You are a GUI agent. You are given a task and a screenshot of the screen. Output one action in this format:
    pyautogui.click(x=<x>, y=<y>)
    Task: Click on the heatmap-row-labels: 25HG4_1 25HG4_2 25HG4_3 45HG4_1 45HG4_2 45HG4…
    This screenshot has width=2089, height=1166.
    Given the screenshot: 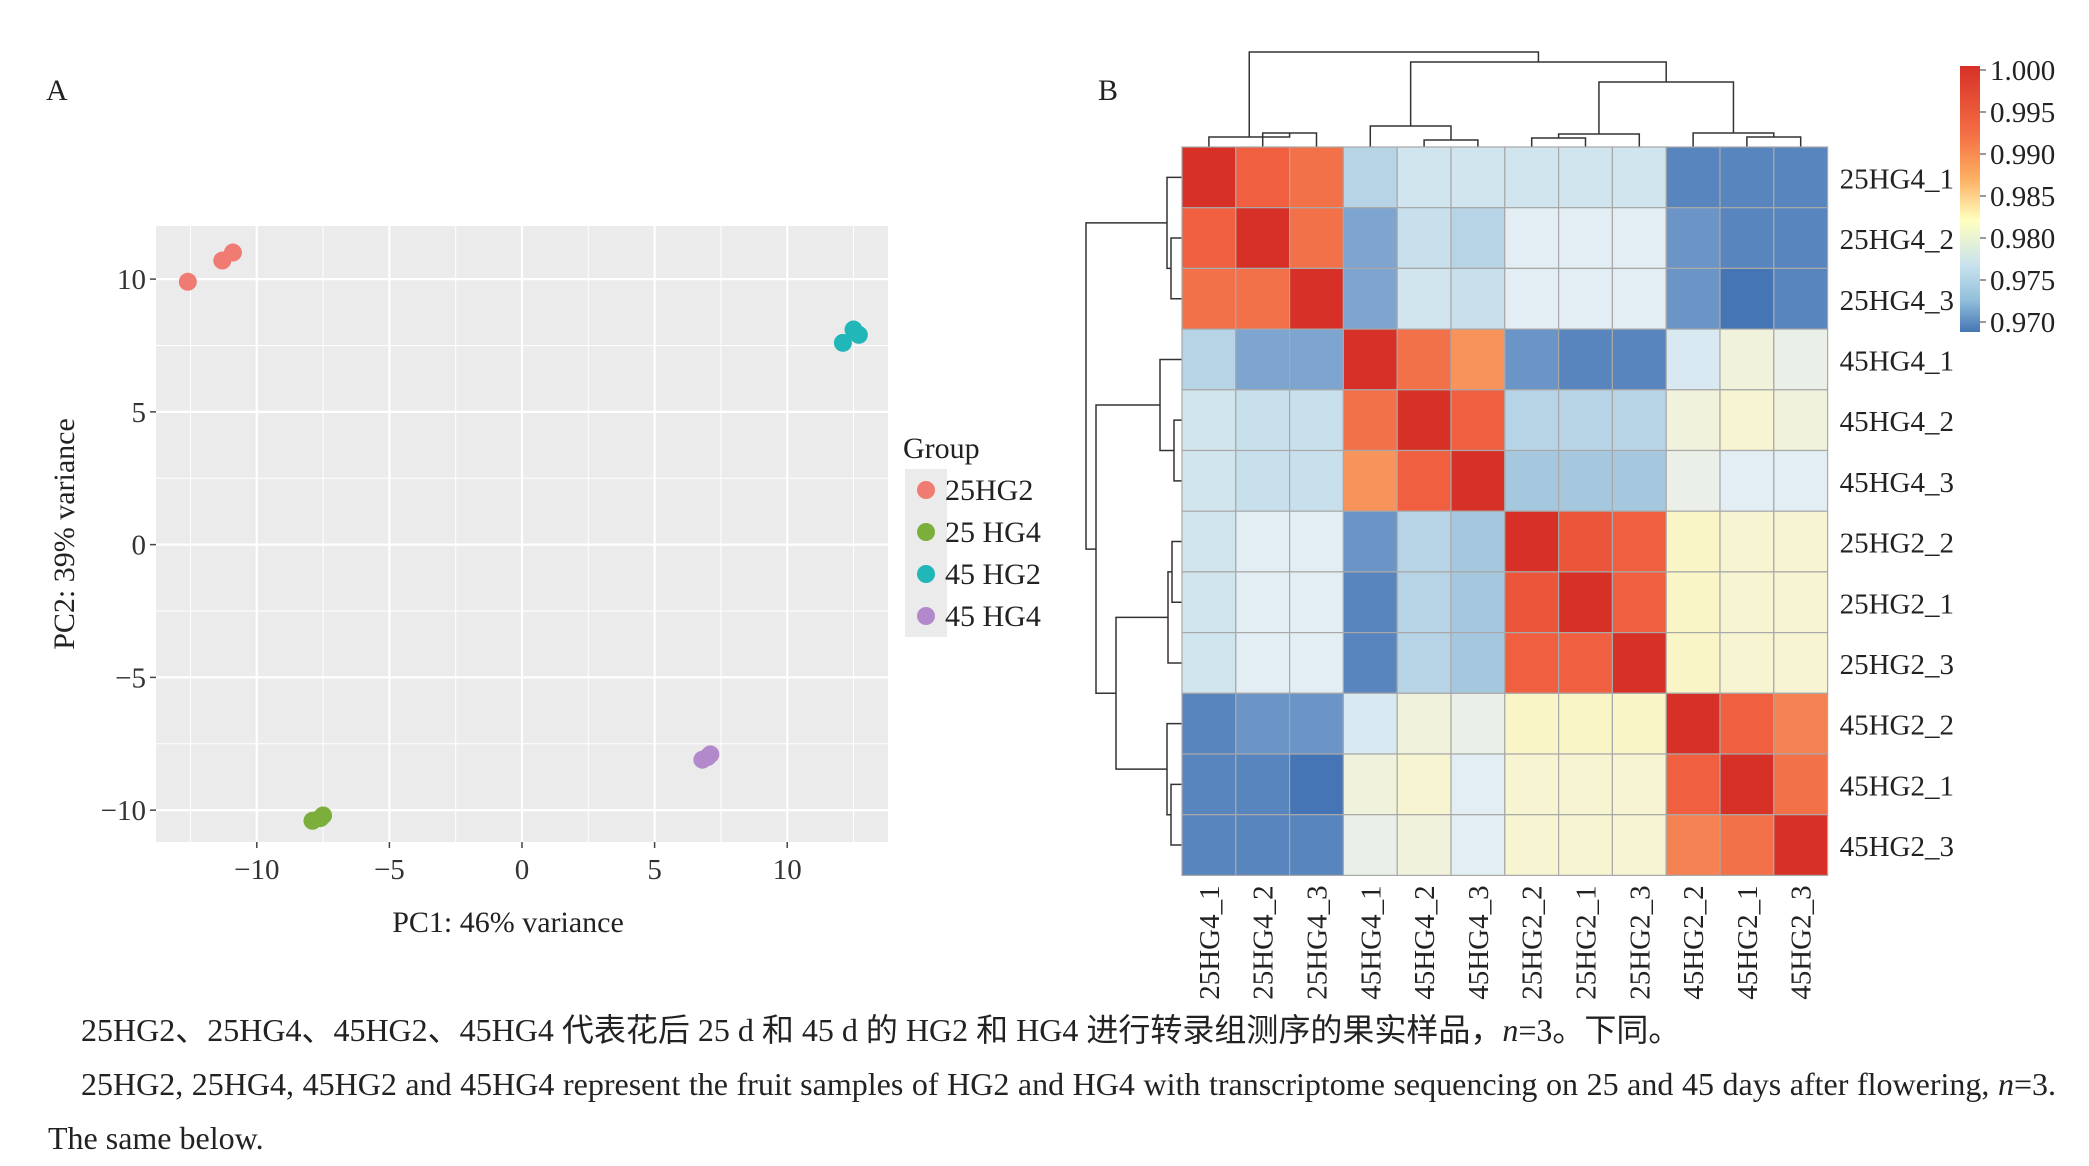 What is the action you would take?
    pyautogui.click(x=1897, y=513)
    